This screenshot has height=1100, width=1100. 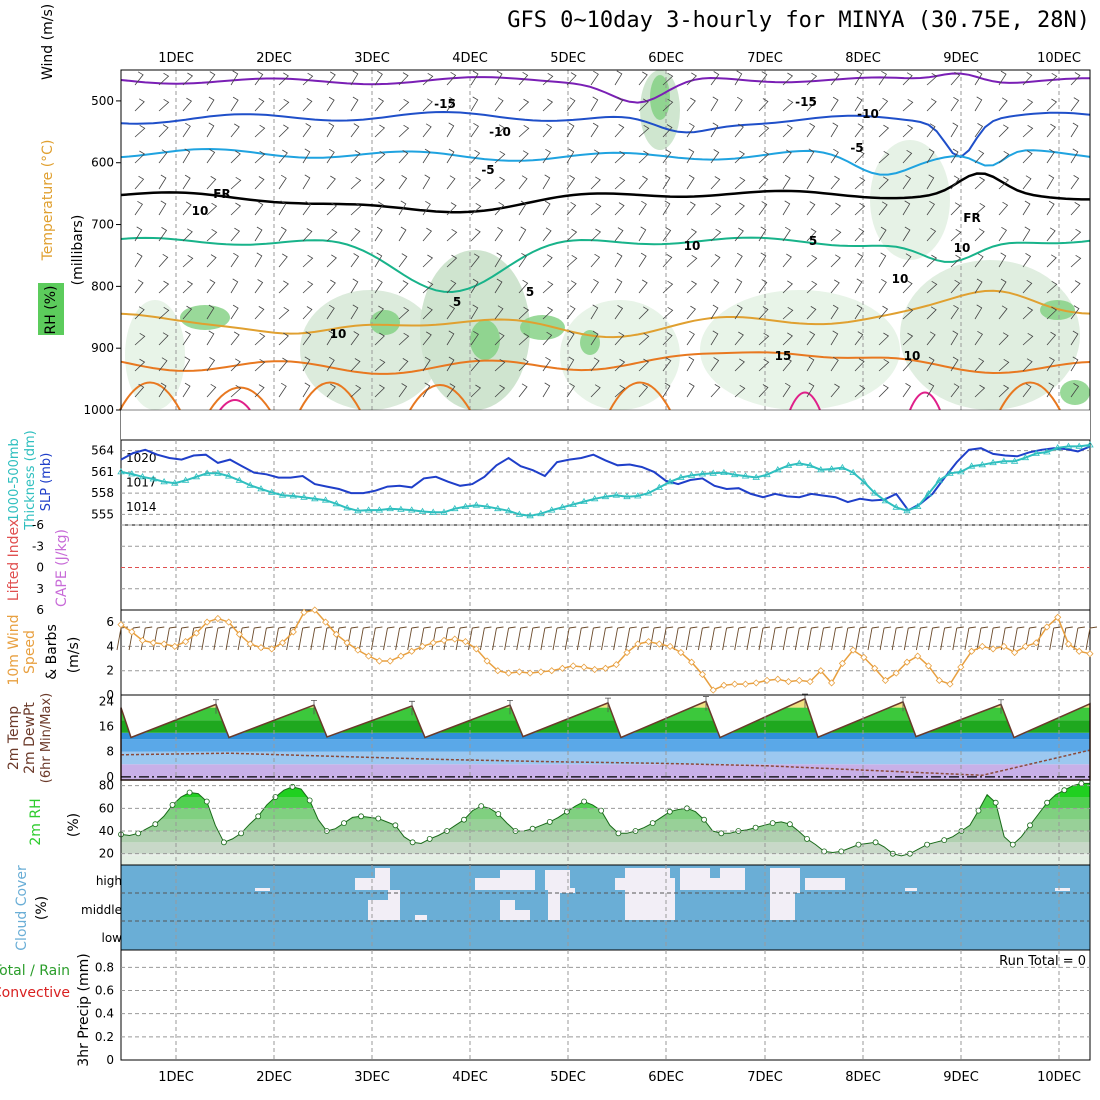 What do you see at coordinates (548, 738) in the screenshot?
I see `temperature2m-panel: 24 16 8 0 2m Temp 2m DewPt (6hr Min/Max)` at bounding box center [548, 738].